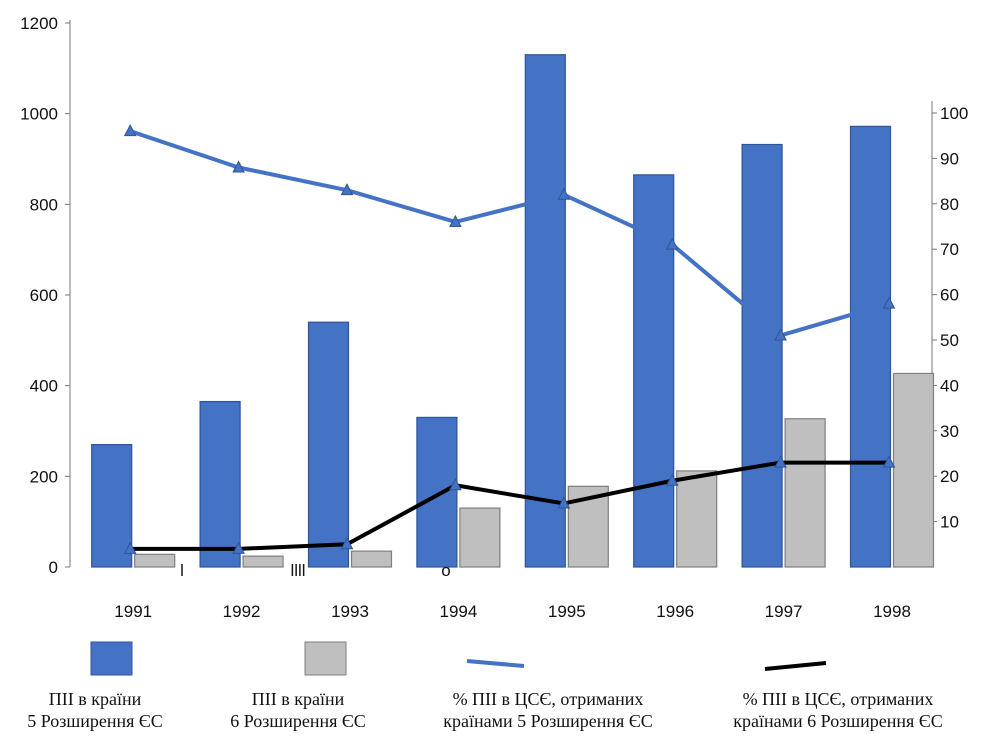 Image resolution: width=981 pixels, height=742 pixels. I want to click on line-marker-s5-1992, so click(238, 166).